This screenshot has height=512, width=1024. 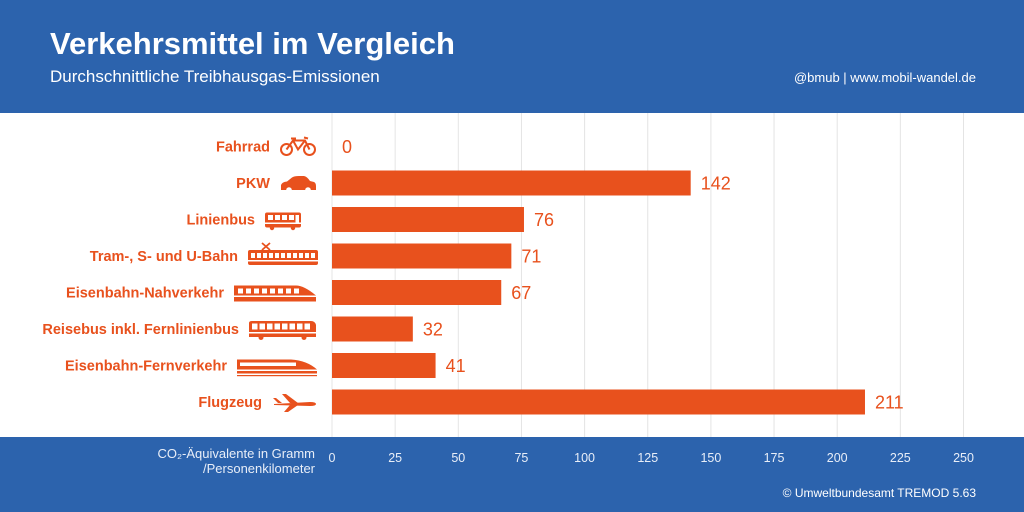 What do you see at coordinates (716, 184) in the screenshot?
I see `data-label: 142` at bounding box center [716, 184].